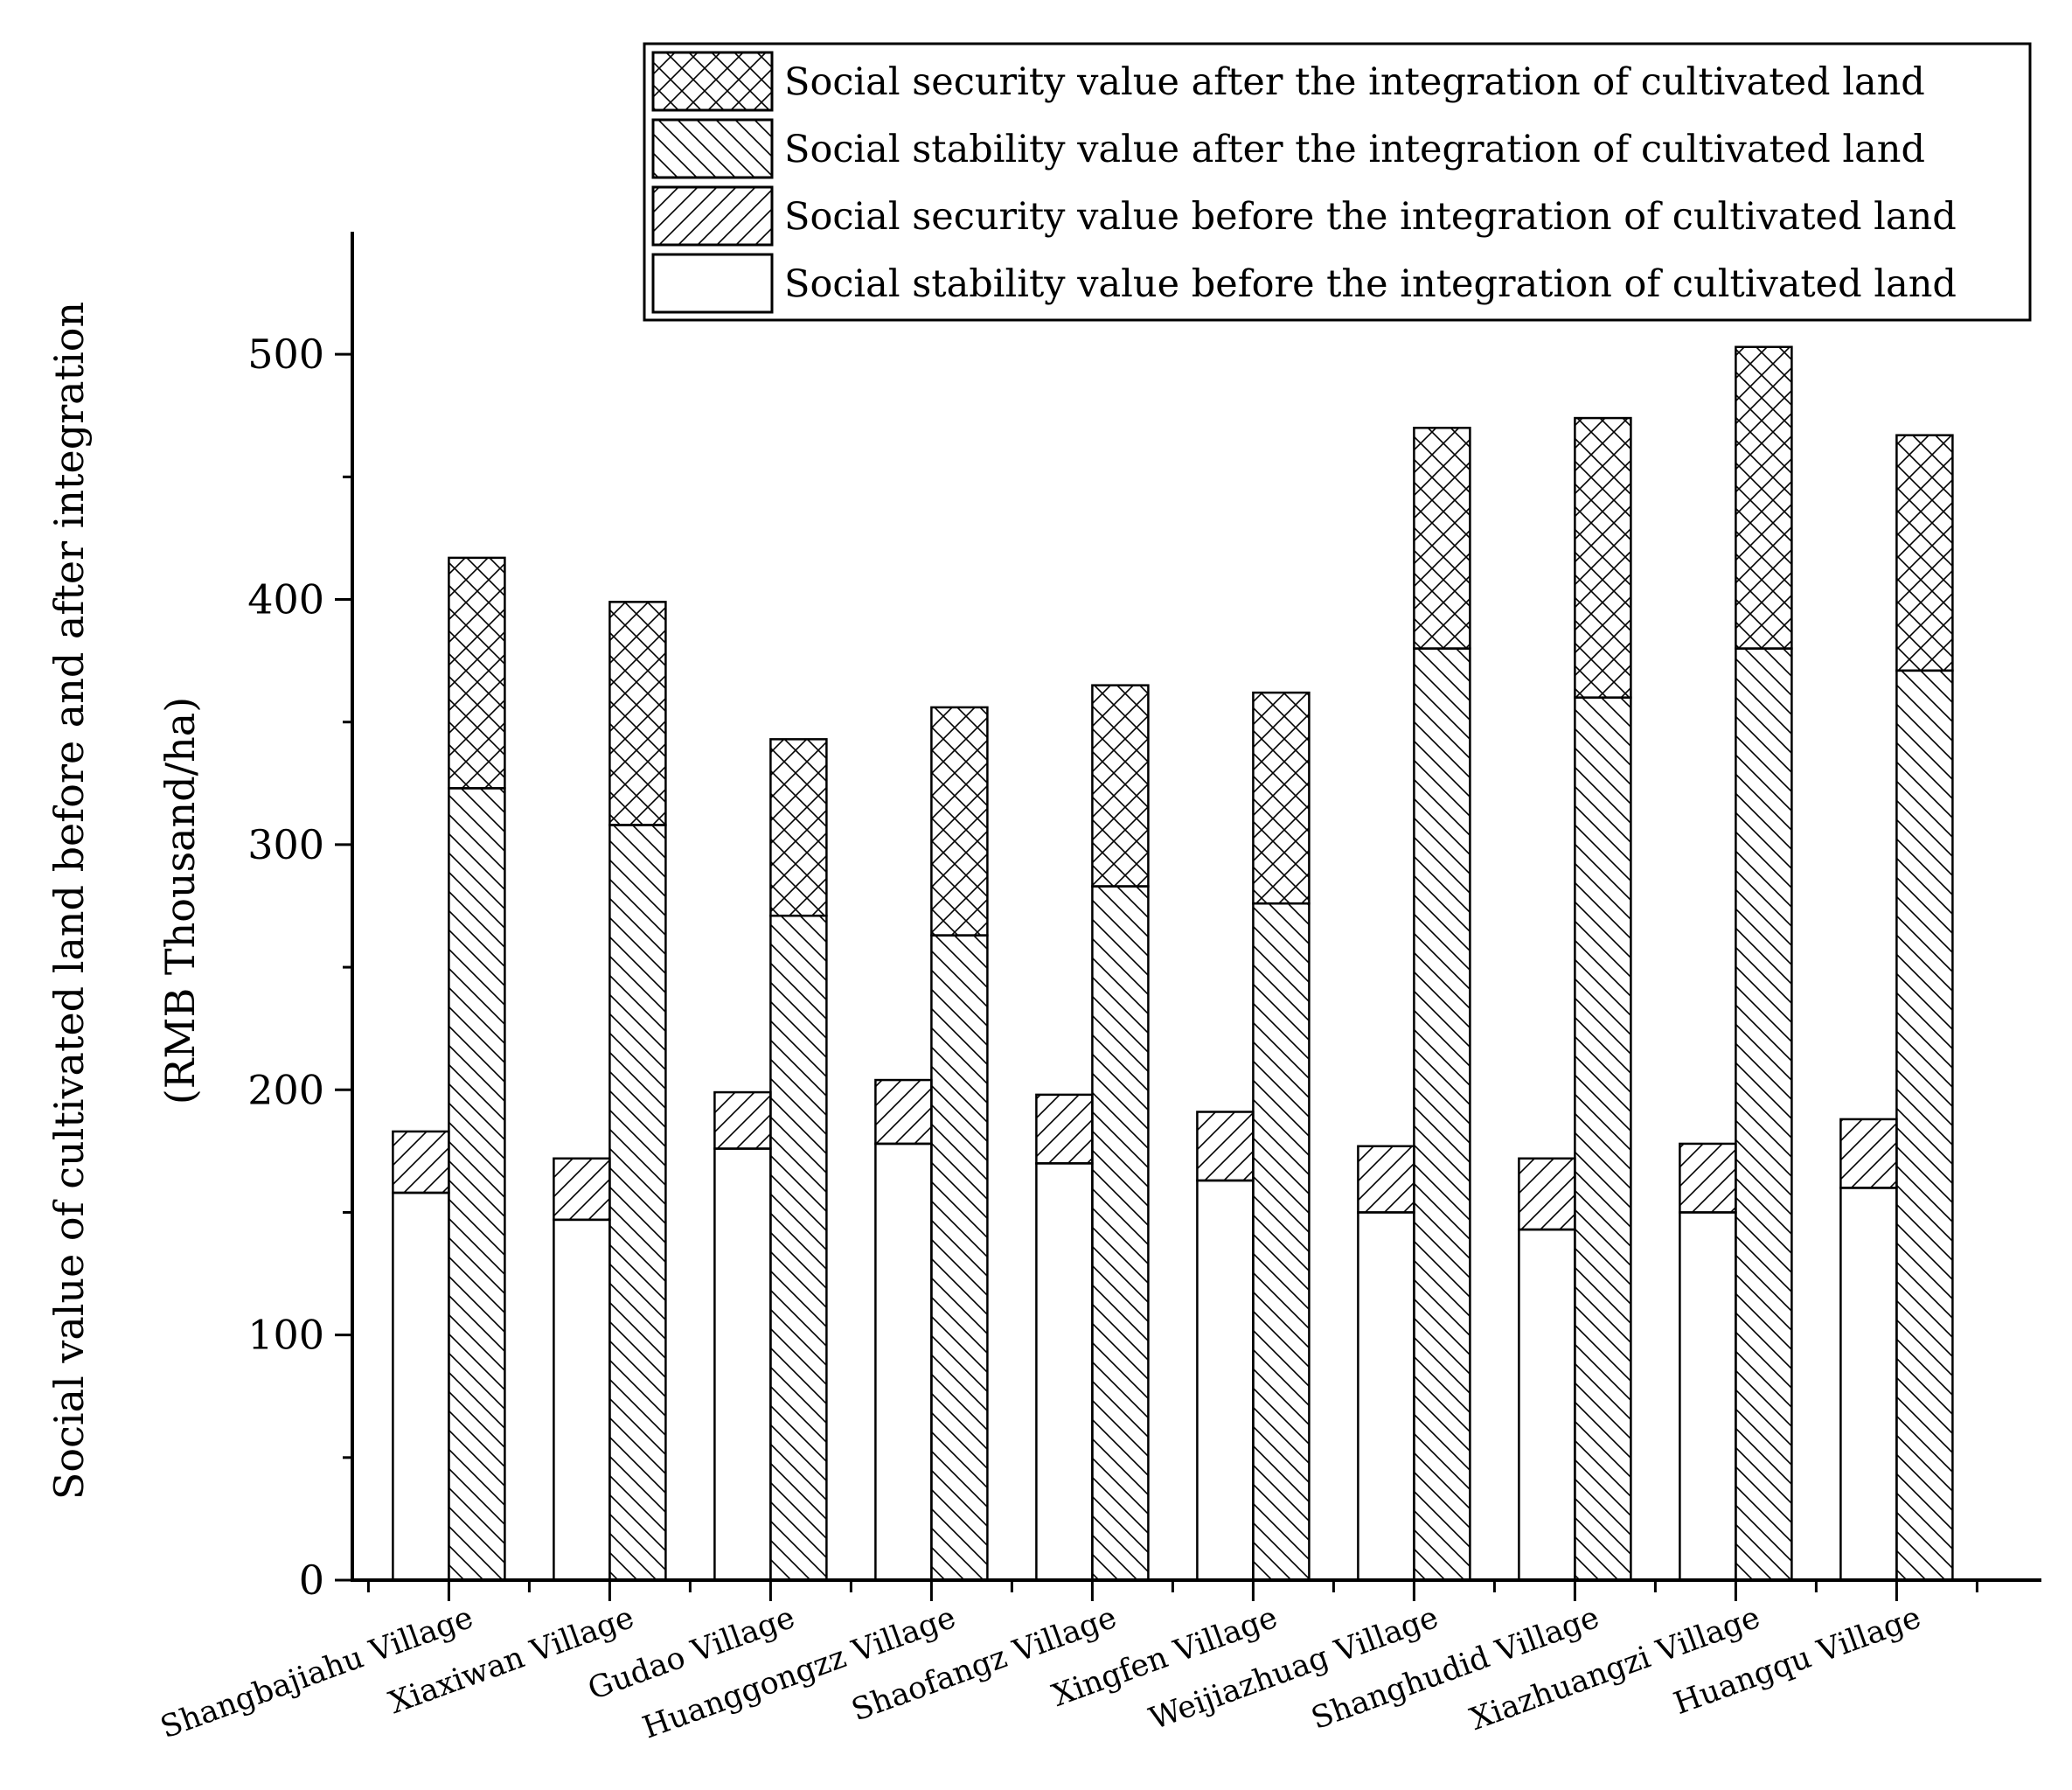 The image size is (2072, 1790). What do you see at coordinates (421, 1162) in the screenshot?
I see `bar-before-shangbajiahu-village-seg1` at bounding box center [421, 1162].